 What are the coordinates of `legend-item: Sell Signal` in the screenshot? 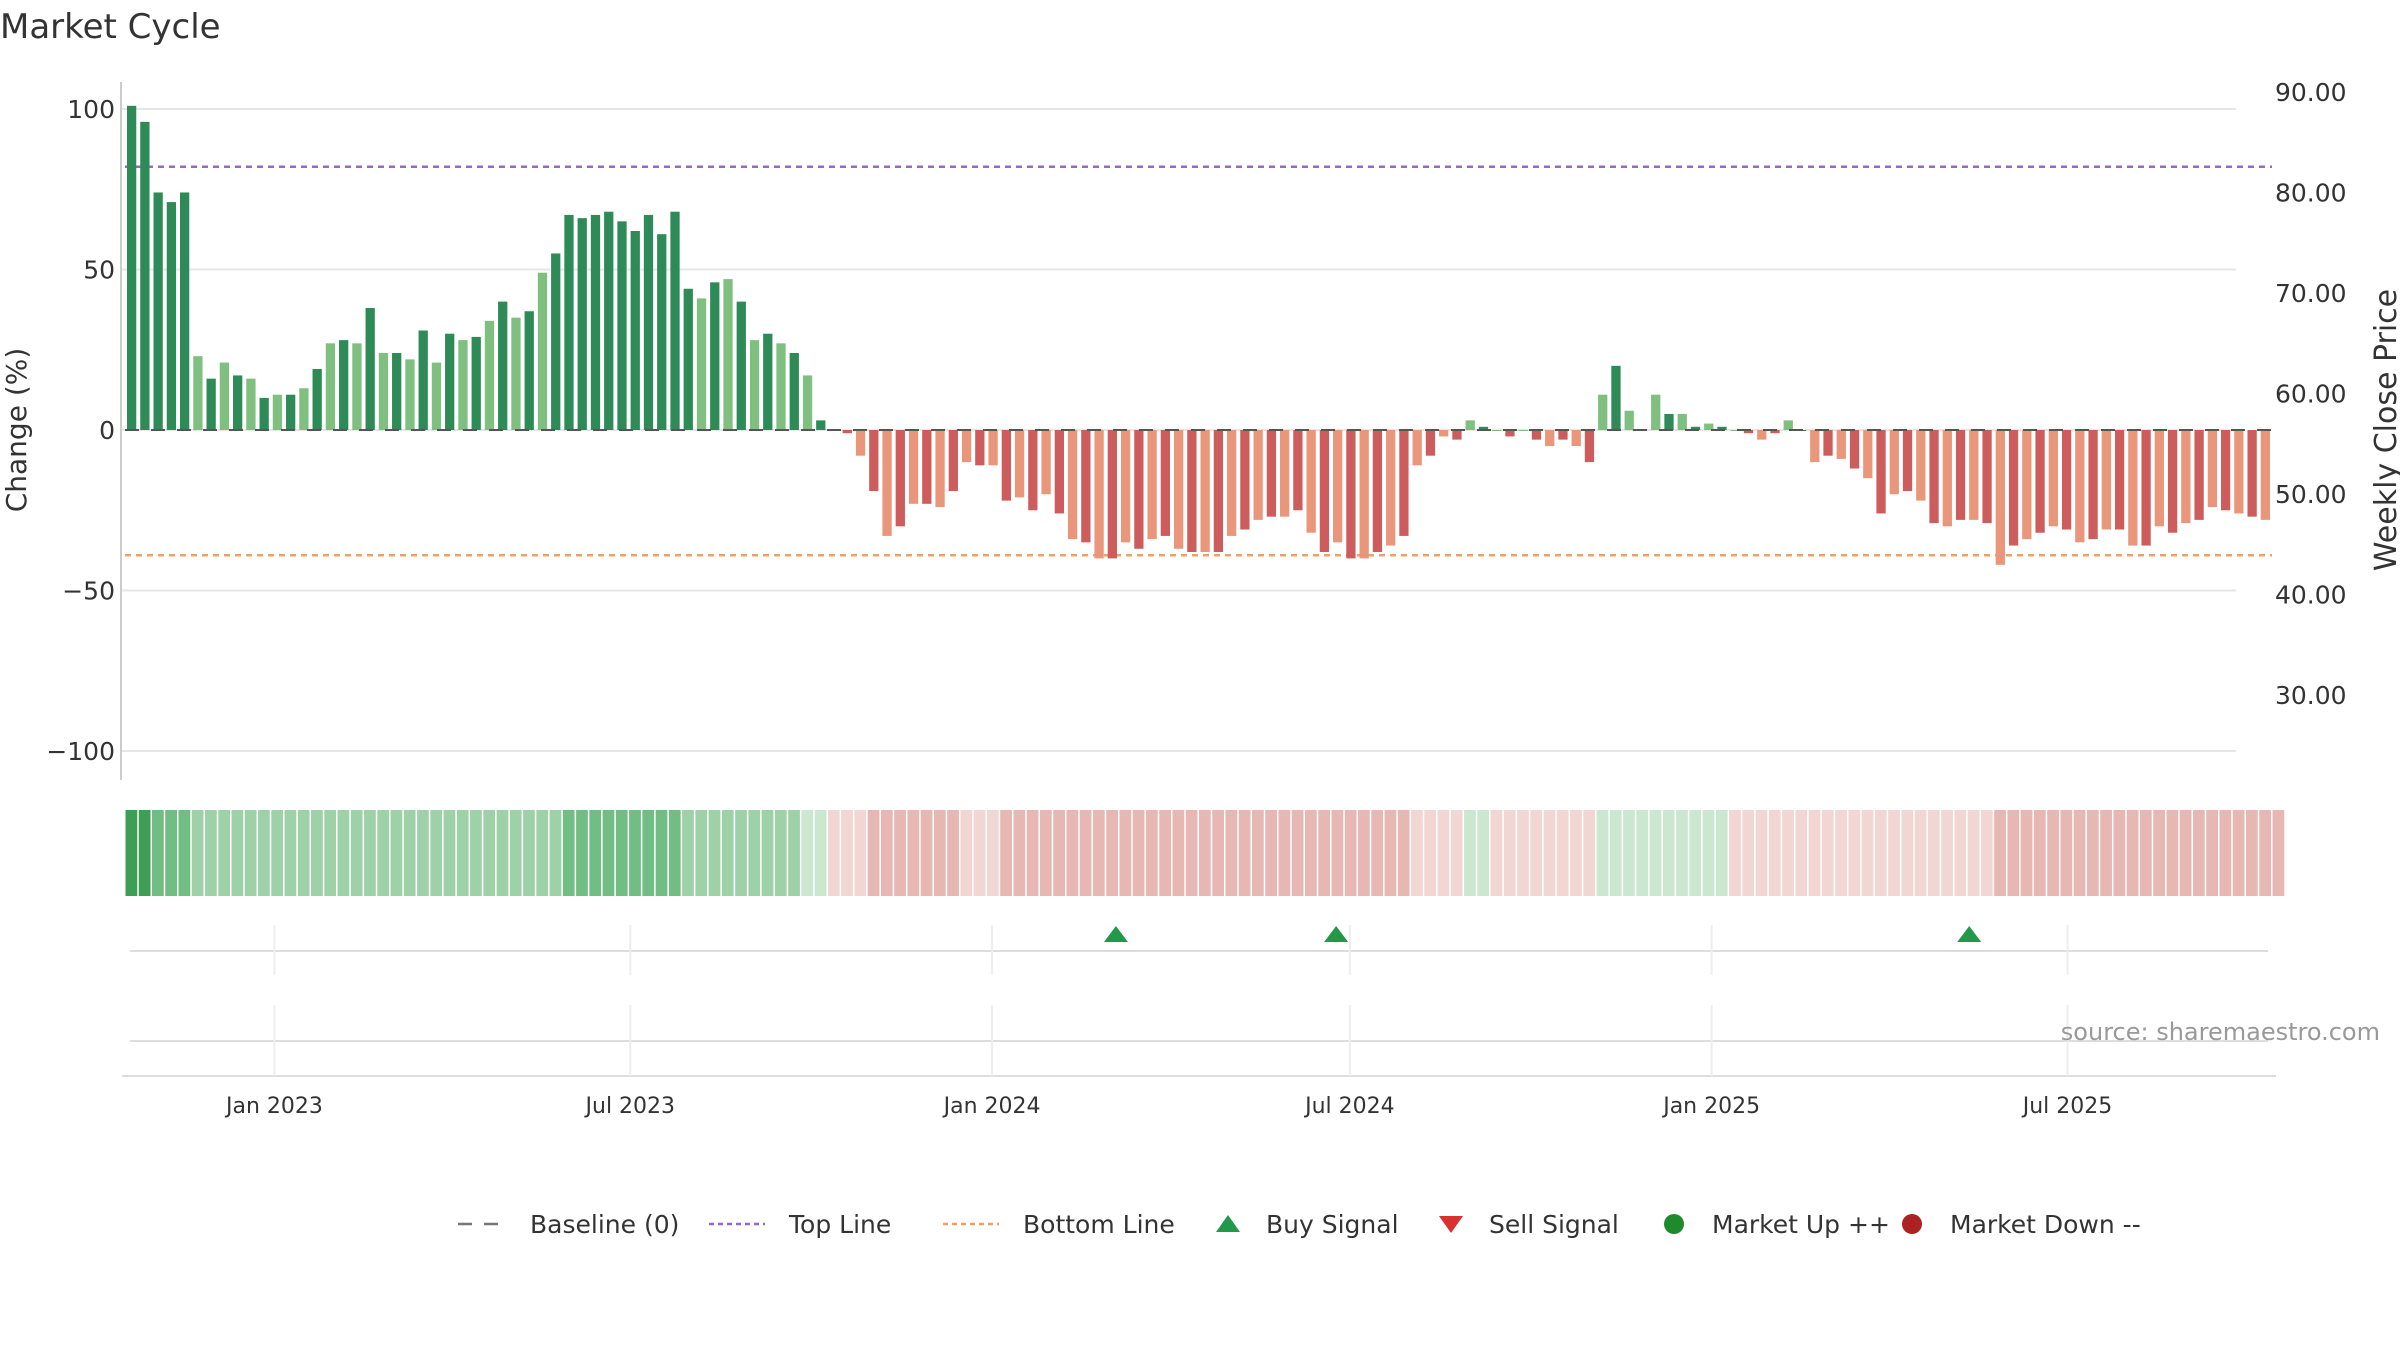 It's located at (1529, 1224).